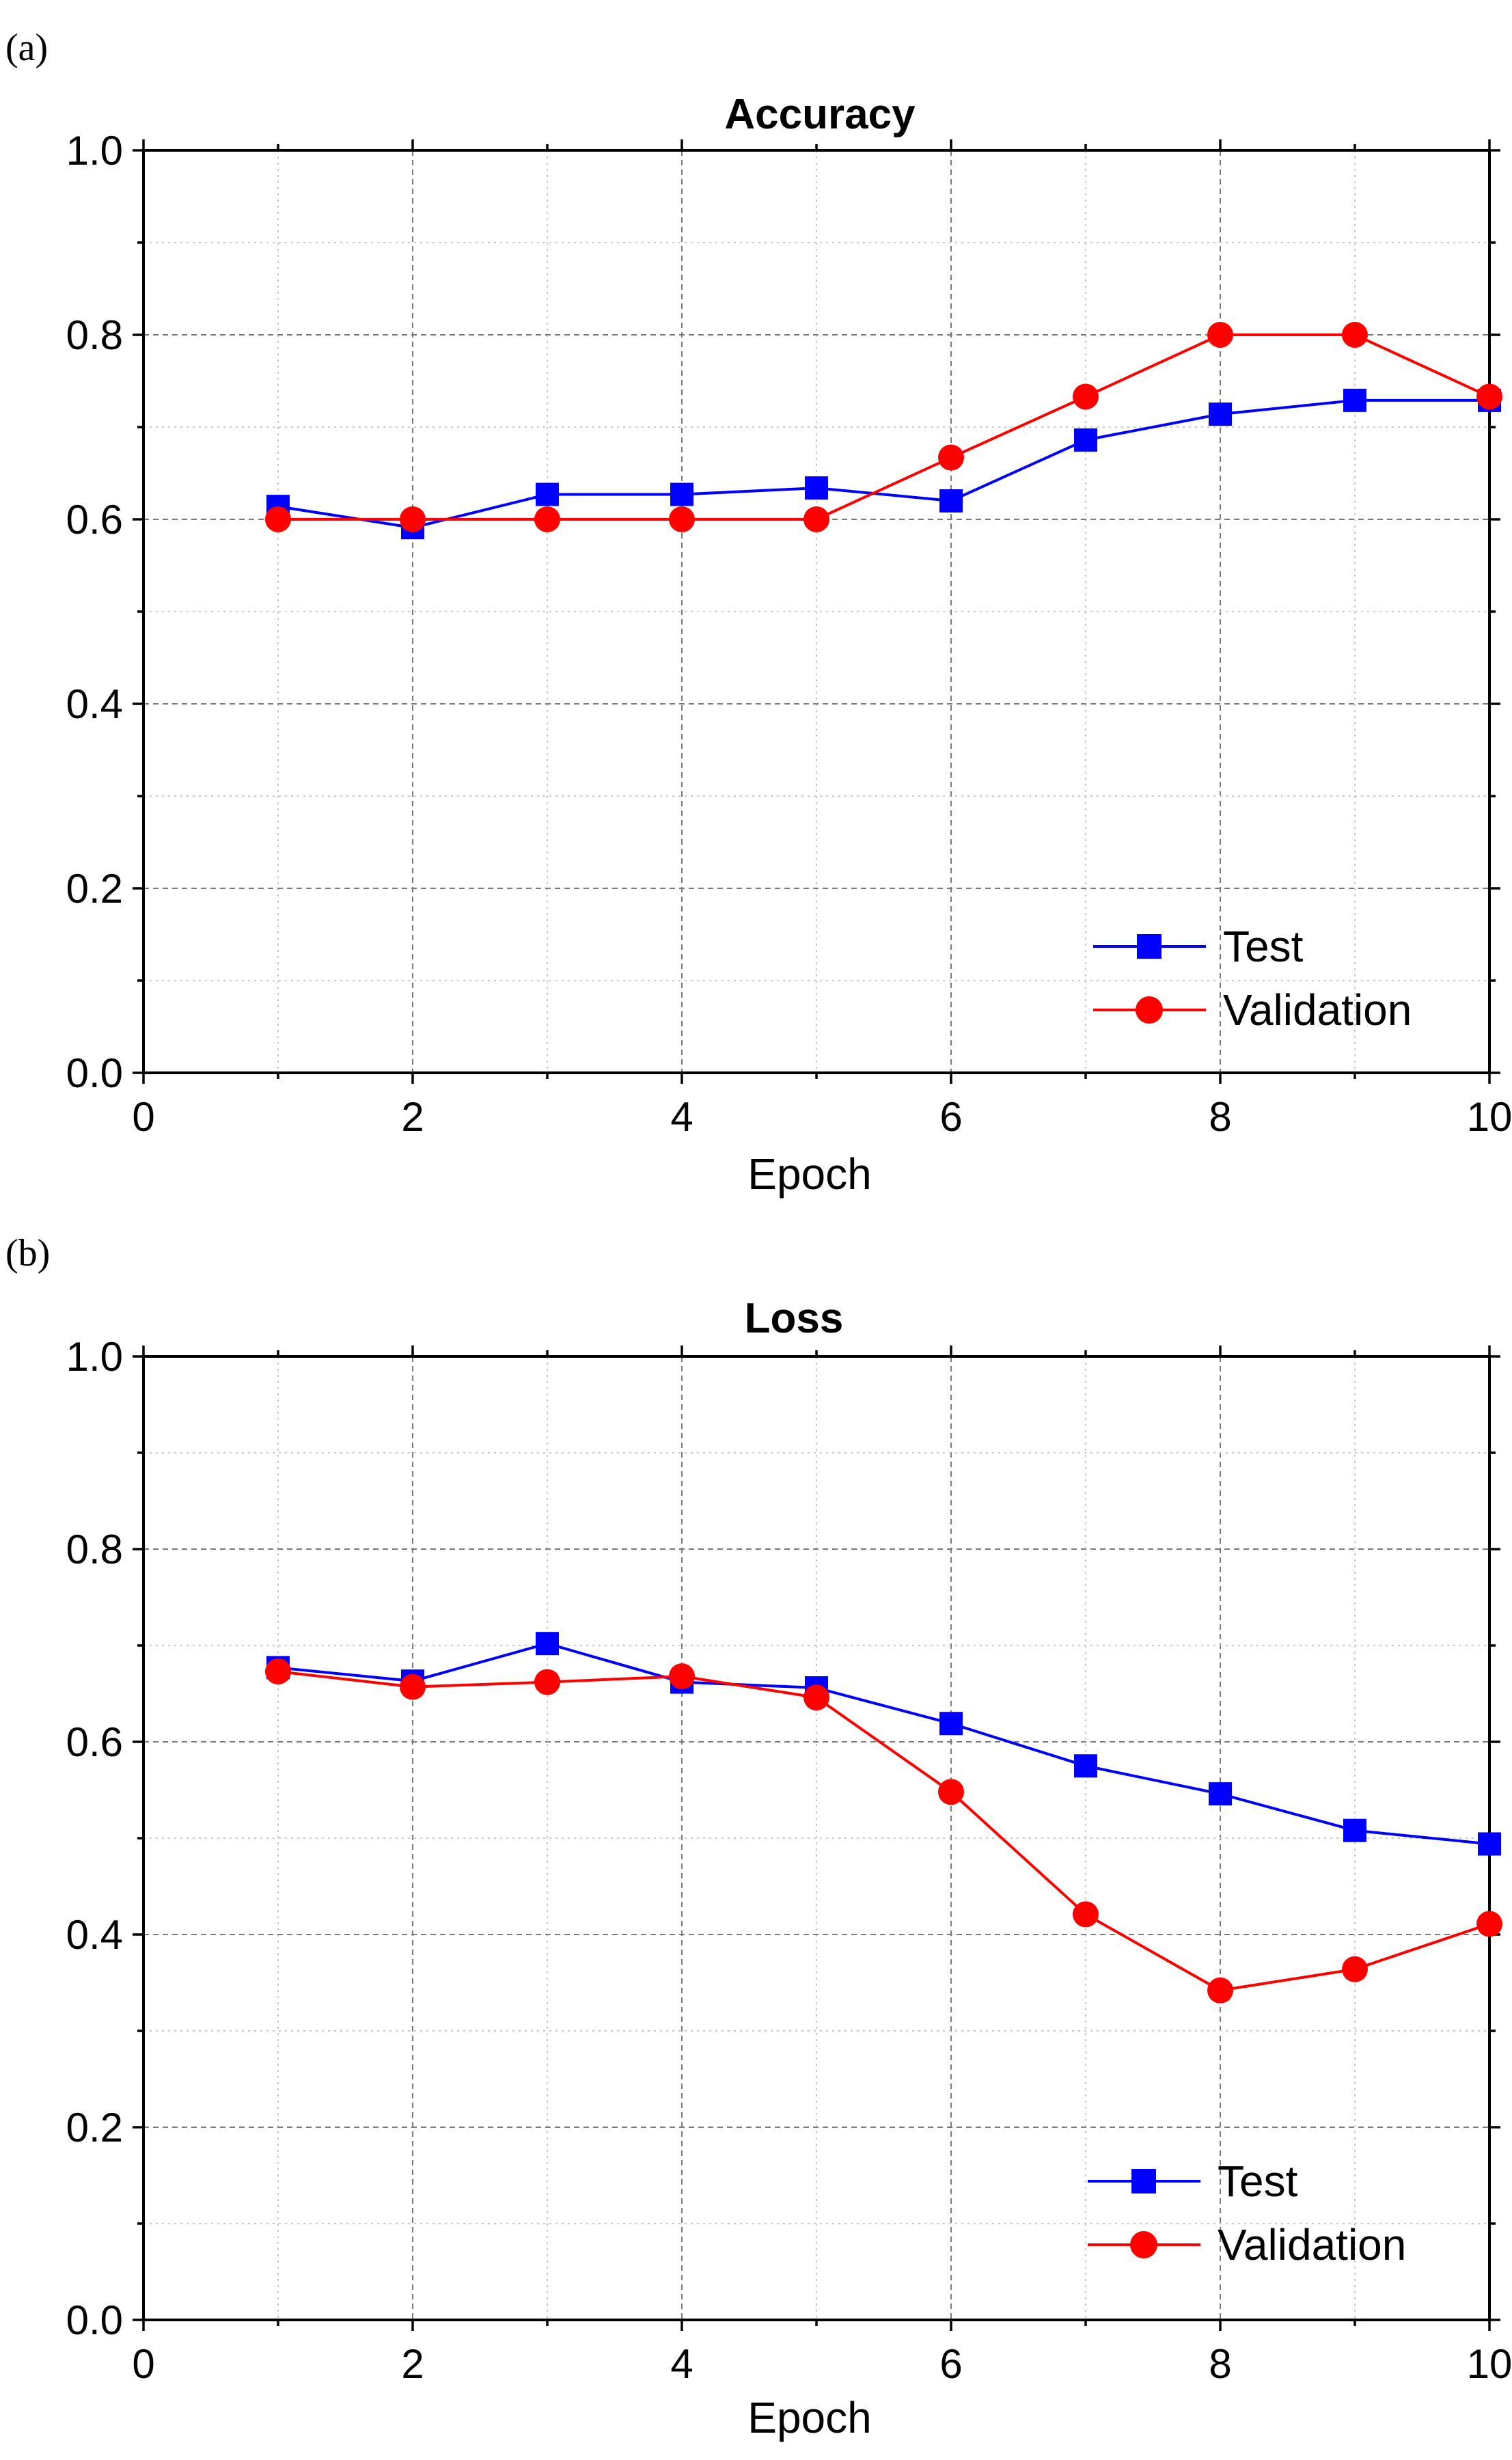 This screenshot has height=2460, width=1512. Describe the element at coordinates (822, 1117) in the screenshot. I see `x-tick-labels-accuracy: 0 2 4 6 8 10` at that location.